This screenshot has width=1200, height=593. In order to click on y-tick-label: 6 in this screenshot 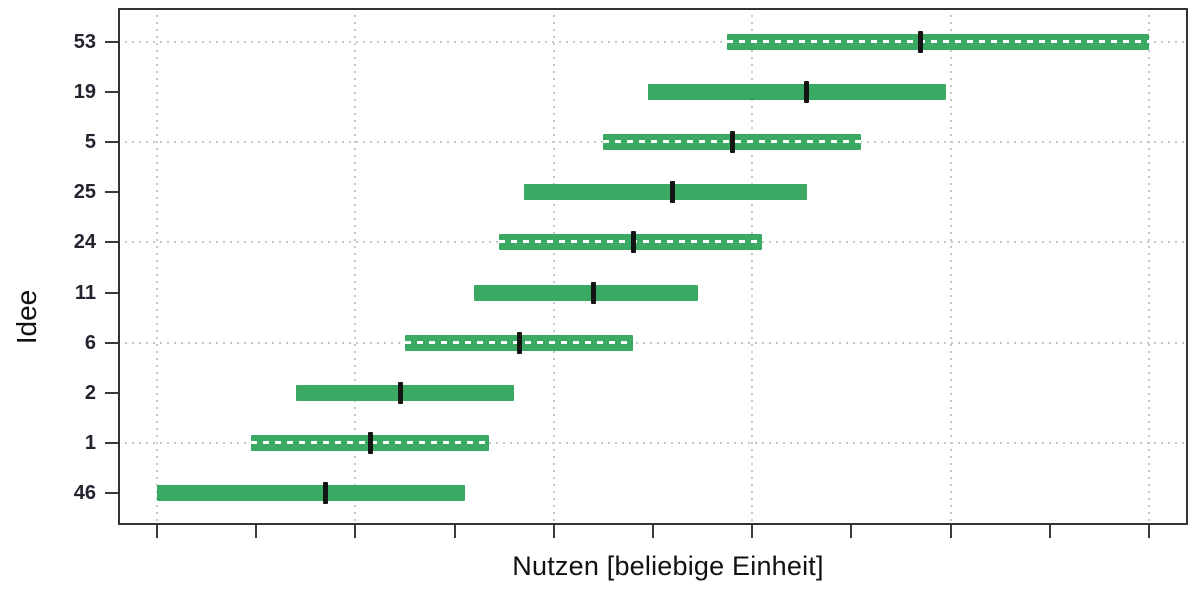, I will do `click(90, 342)`.